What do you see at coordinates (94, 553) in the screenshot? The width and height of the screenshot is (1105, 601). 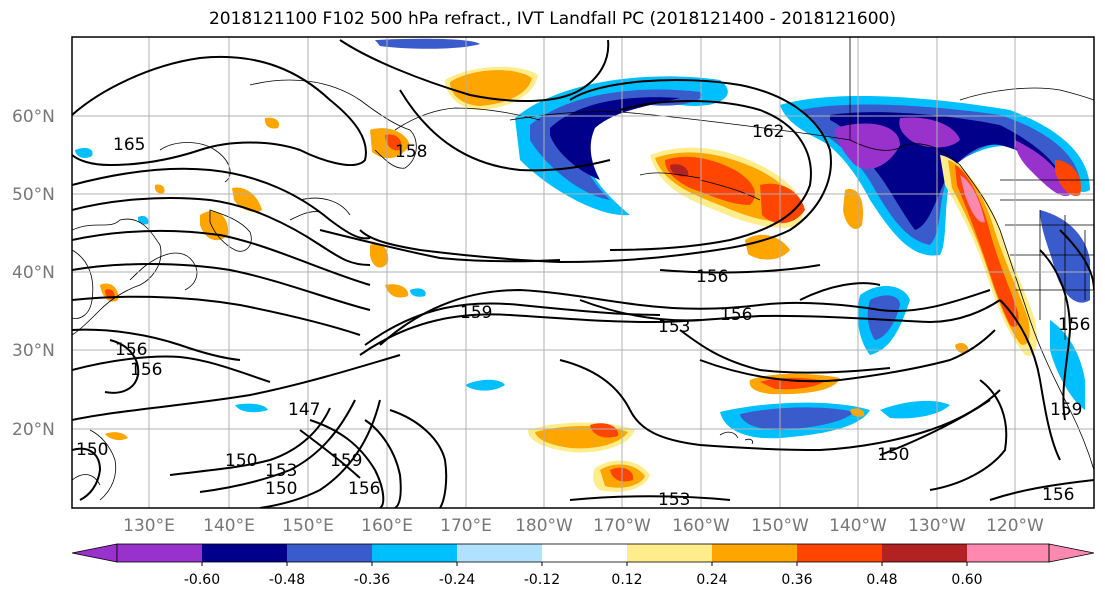 I see `colorbar-extend-min` at bounding box center [94, 553].